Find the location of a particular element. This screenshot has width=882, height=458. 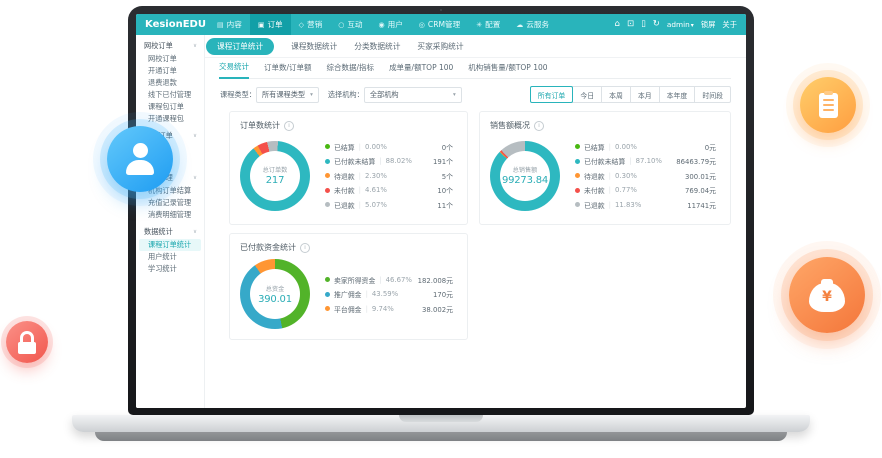

navbar-item-CRM管理: ◎ CRM管理 is located at coordinates (439, 24).